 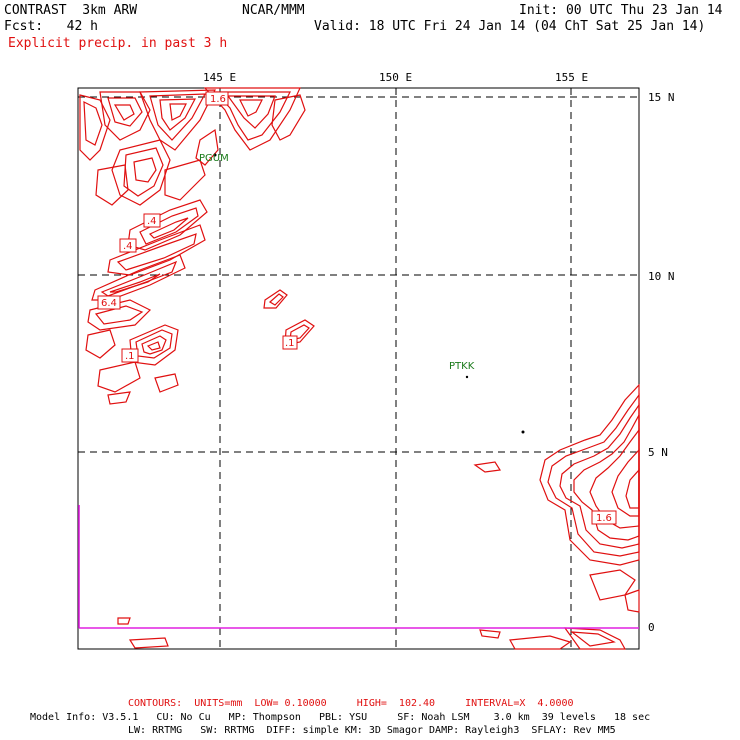 I want to click on lon-label-155: 155 E, so click(x=572, y=77).